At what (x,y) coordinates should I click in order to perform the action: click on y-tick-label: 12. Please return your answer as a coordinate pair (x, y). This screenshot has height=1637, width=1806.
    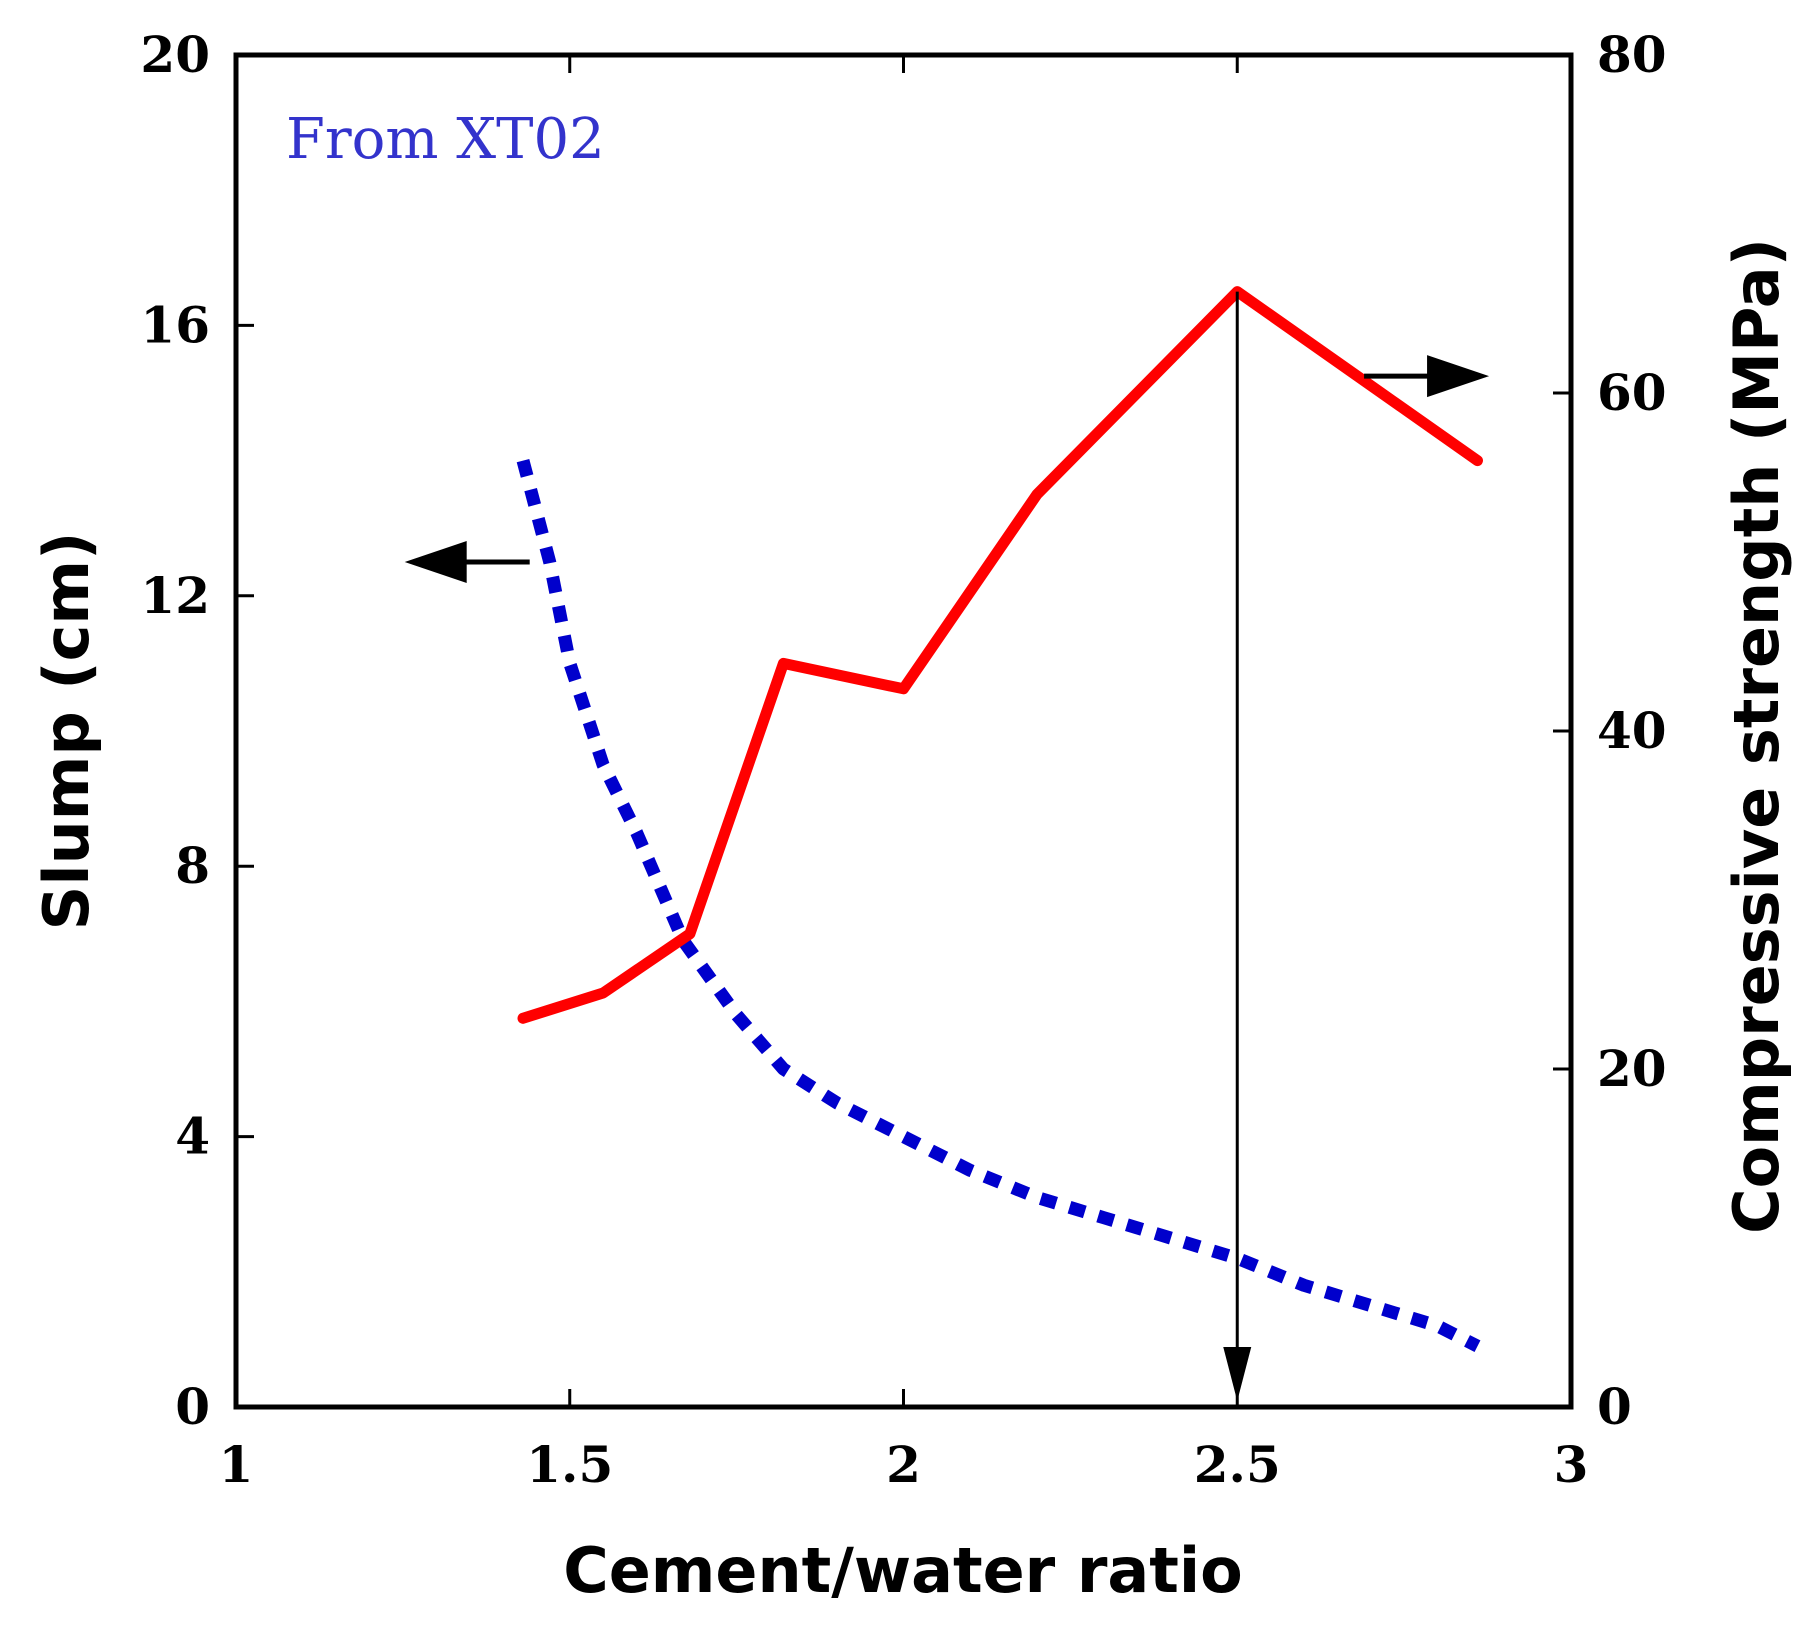
    Looking at the image, I should click on (175, 595).